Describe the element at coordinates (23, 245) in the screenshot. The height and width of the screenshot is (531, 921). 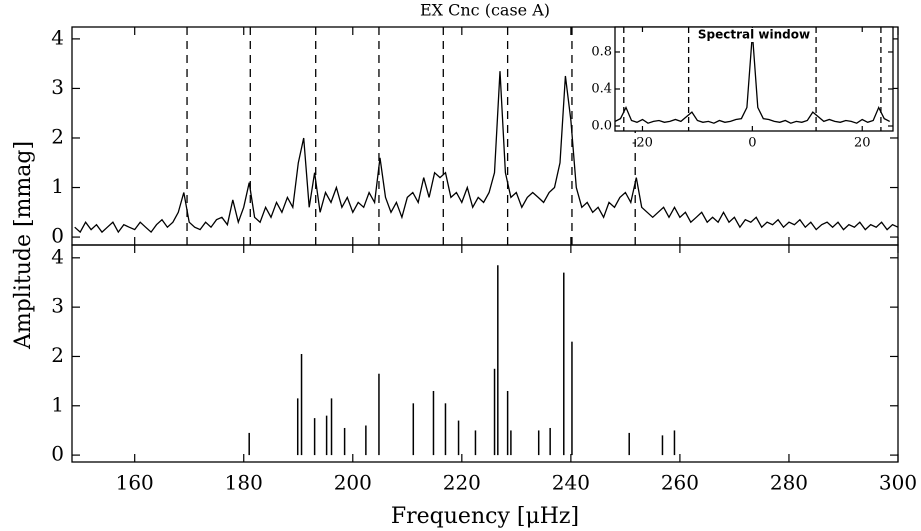
I see `y-axis-label: Amplitude [mmag]` at that location.